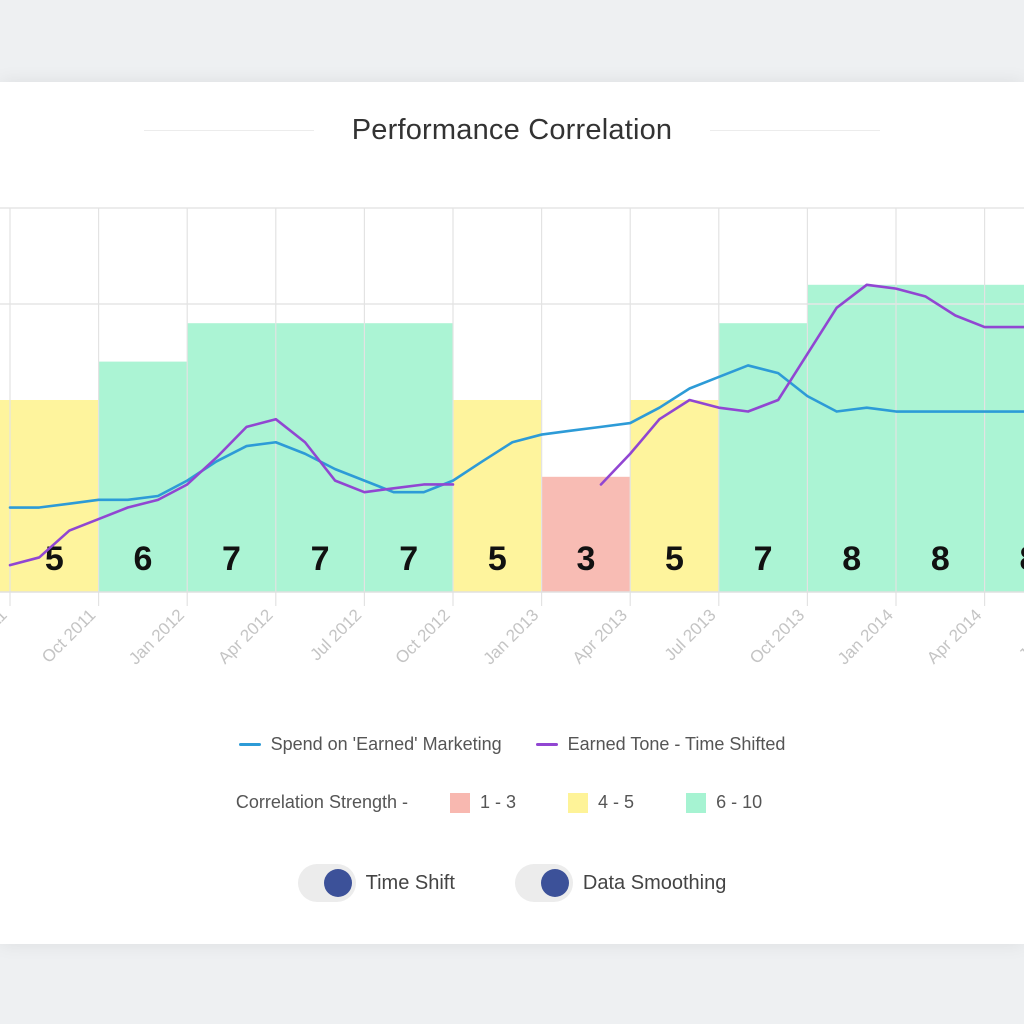 Image resolution: width=1024 pixels, height=1024 pixels. What do you see at coordinates (690, 634) in the screenshot?
I see `x-tick-label: Jul 2013` at bounding box center [690, 634].